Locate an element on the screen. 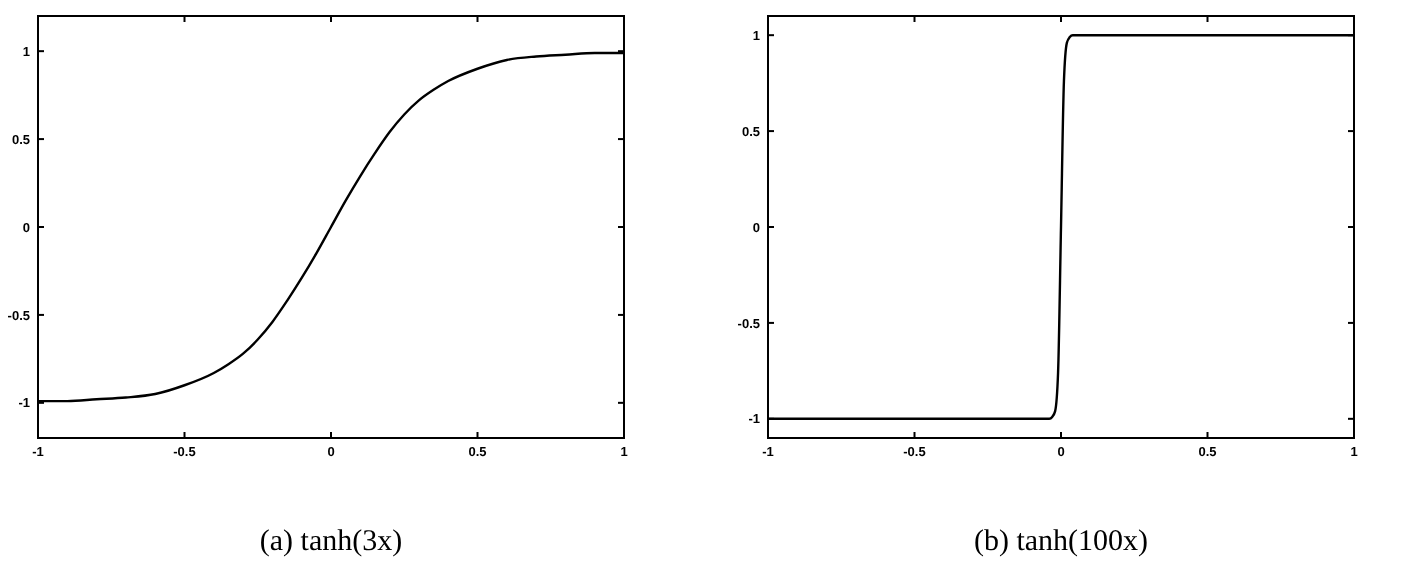 The height and width of the screenshot is (580, 1416). text: (b) tanh(100x) is located at coordinates (1061, 542).